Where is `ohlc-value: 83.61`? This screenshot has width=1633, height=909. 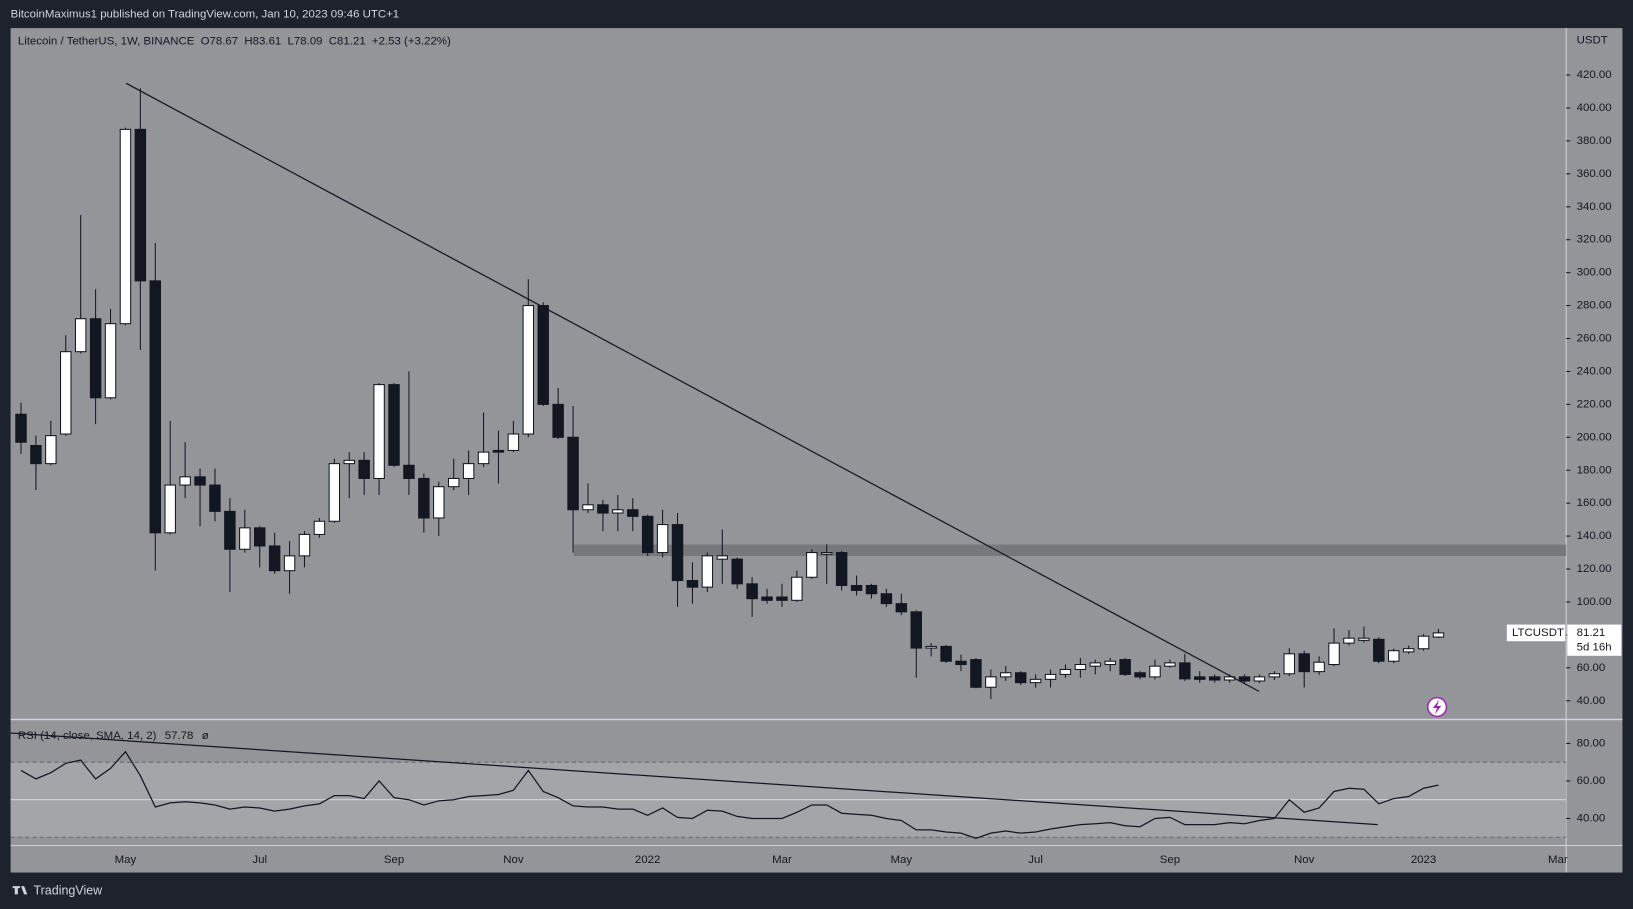
ohlc-value: 83.61 is located at coordinates (267, 42).